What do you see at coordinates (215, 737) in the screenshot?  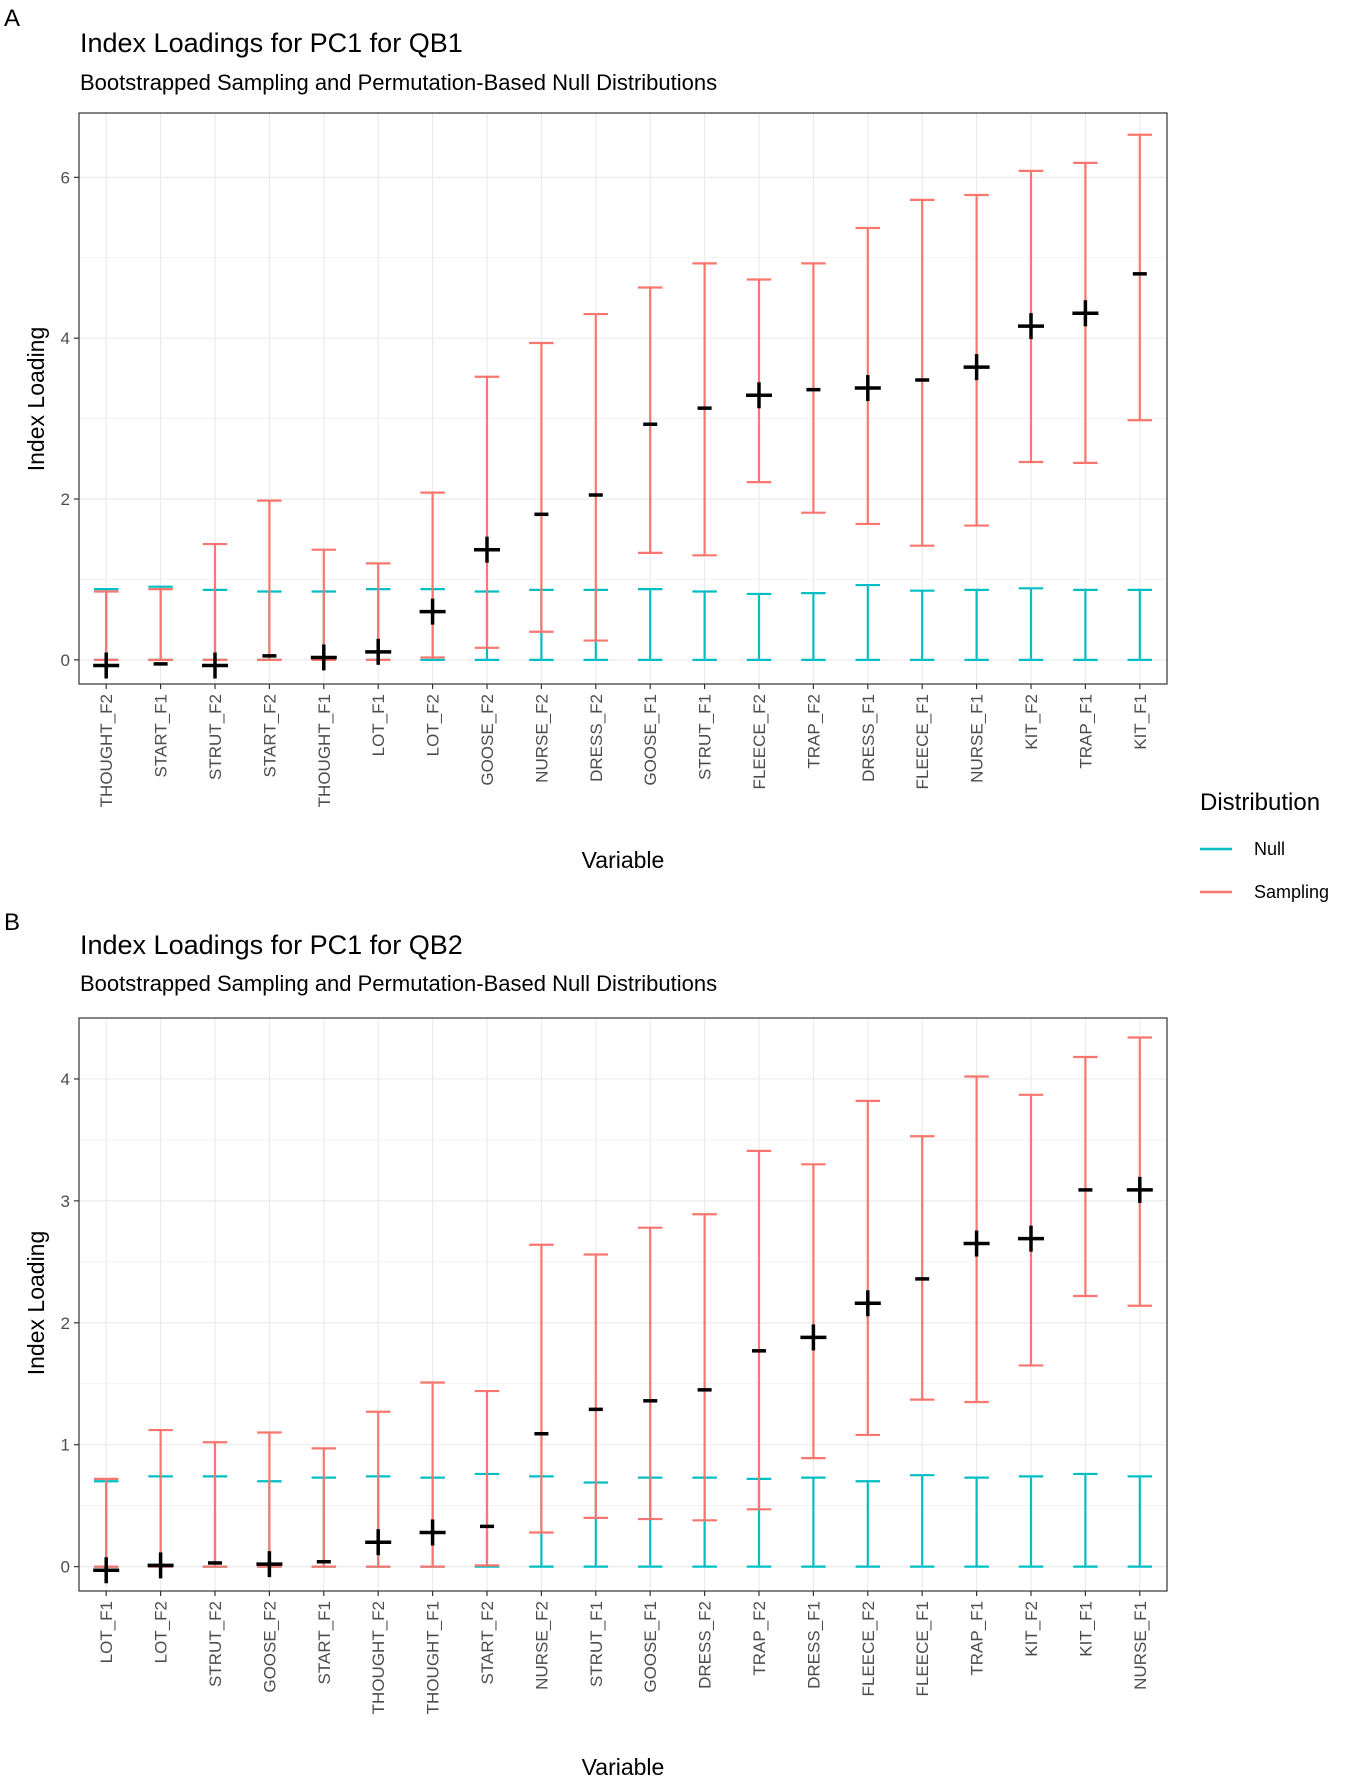 I see `x-tick-label: STRUT_F2` at bounding box center [215, 737].